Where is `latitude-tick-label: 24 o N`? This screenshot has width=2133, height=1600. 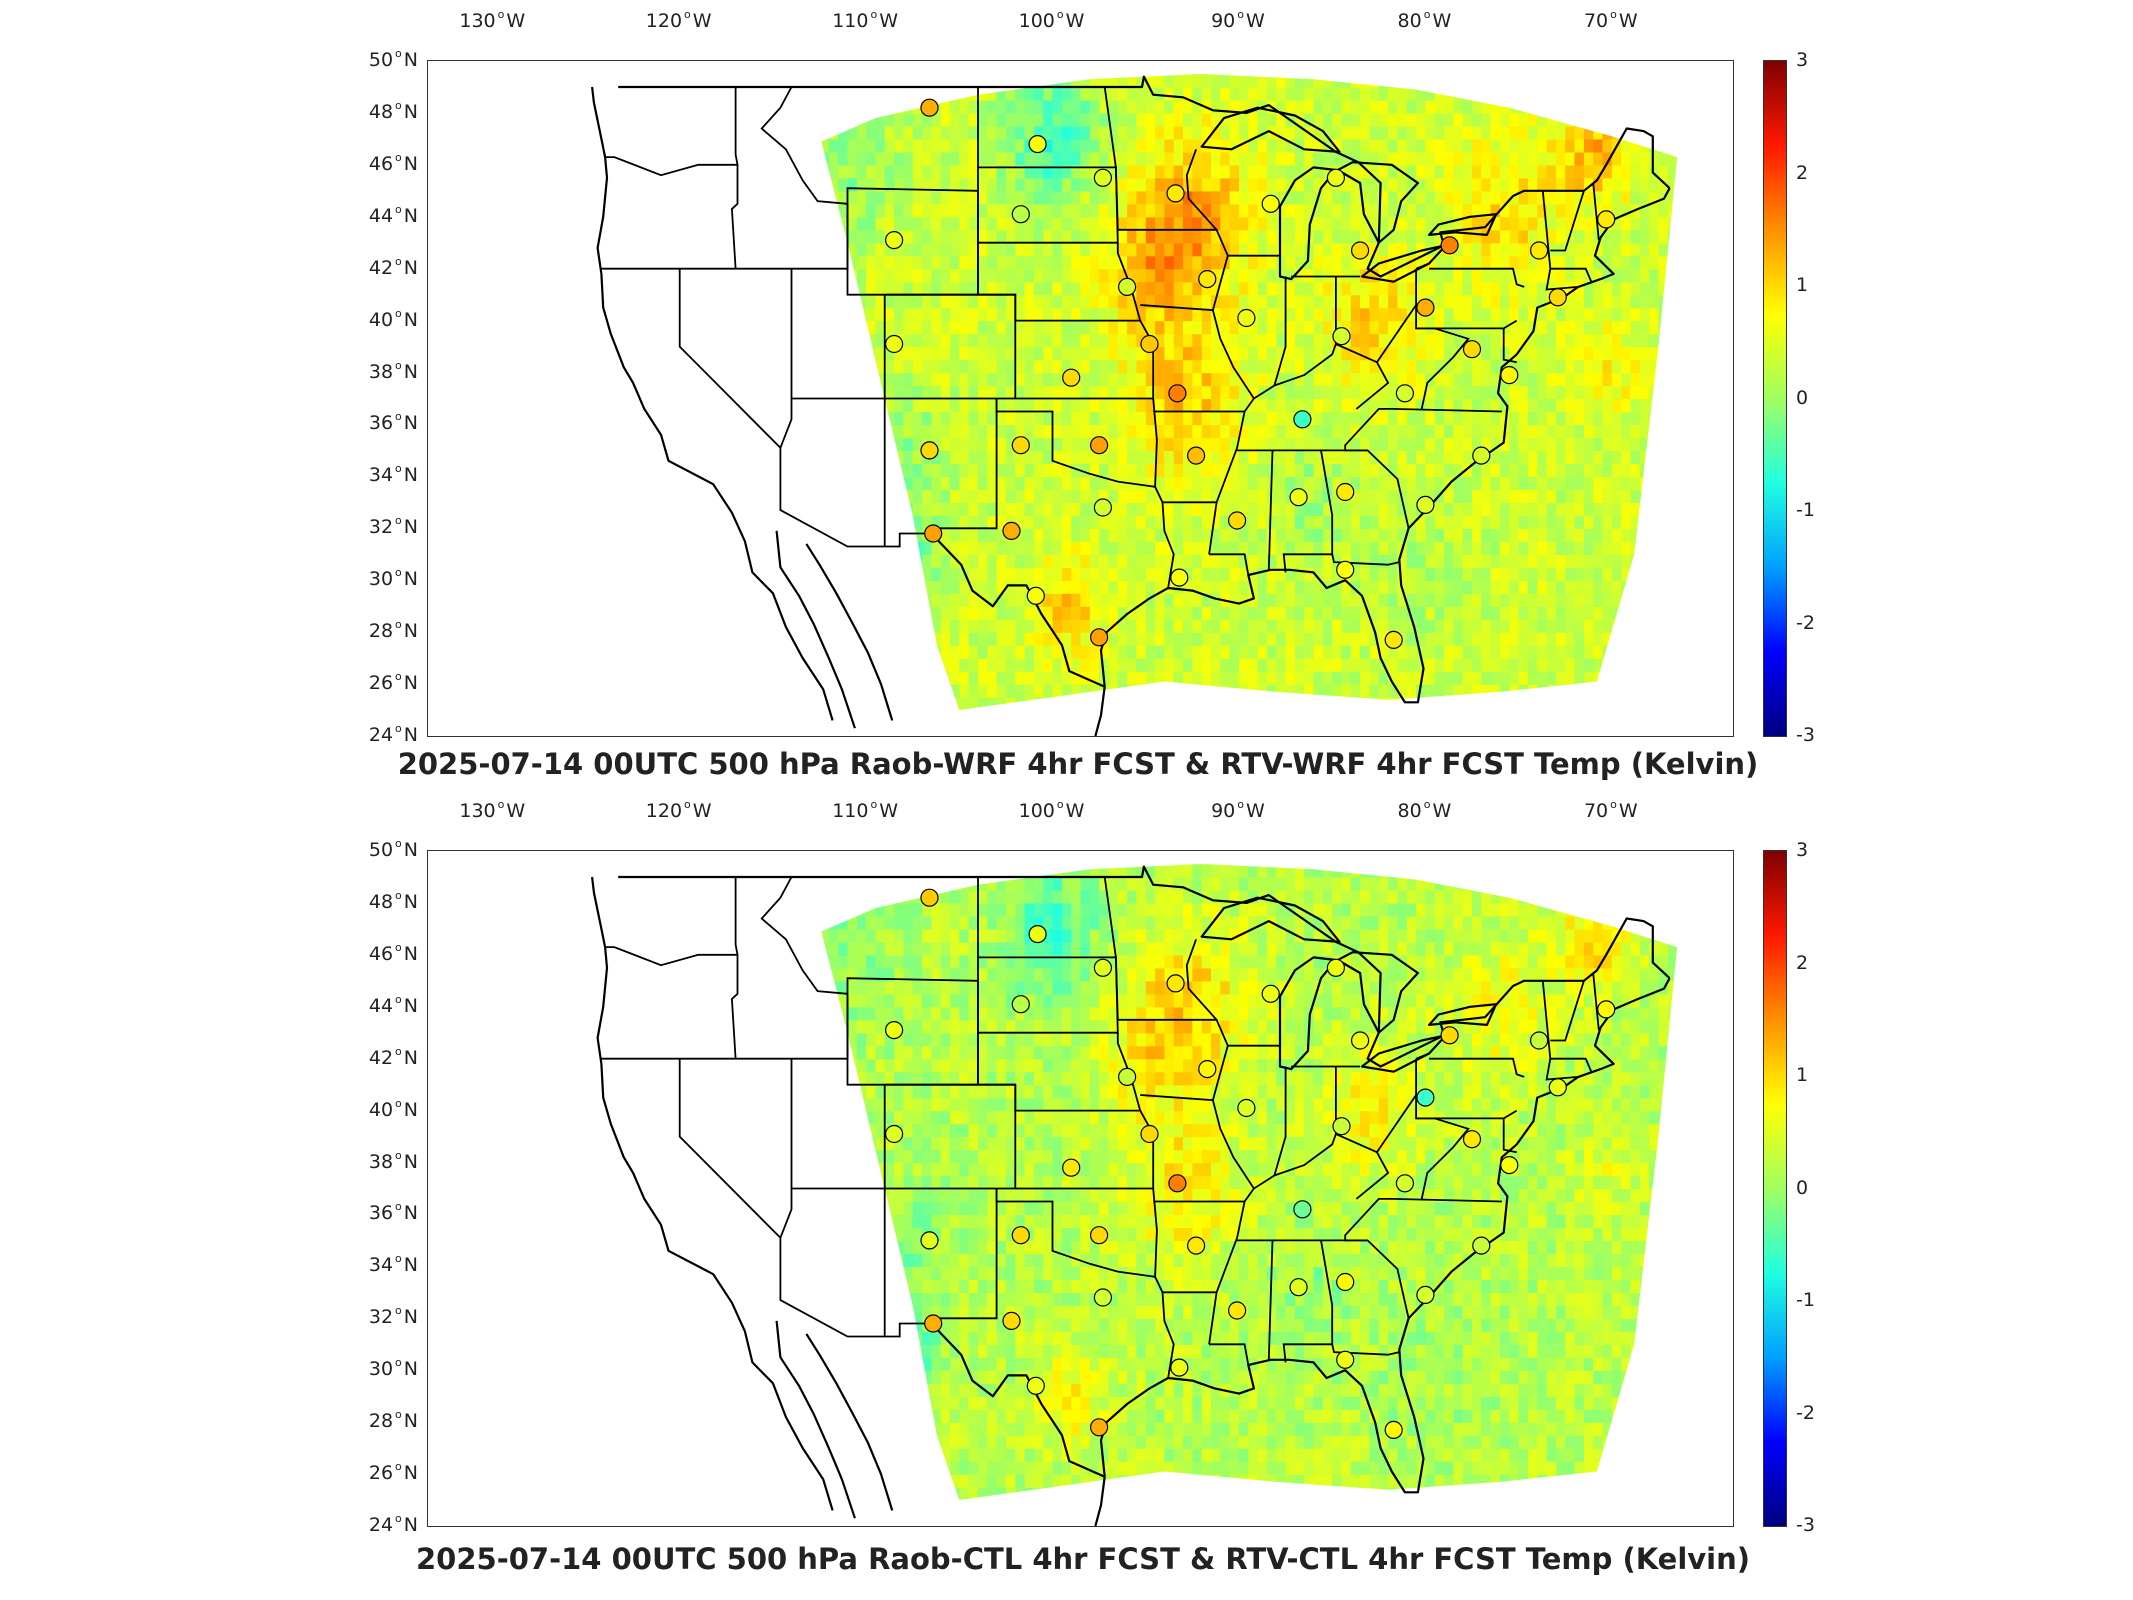 latitude-tick-label: 24 o N is located at coordinates (393, 1524).